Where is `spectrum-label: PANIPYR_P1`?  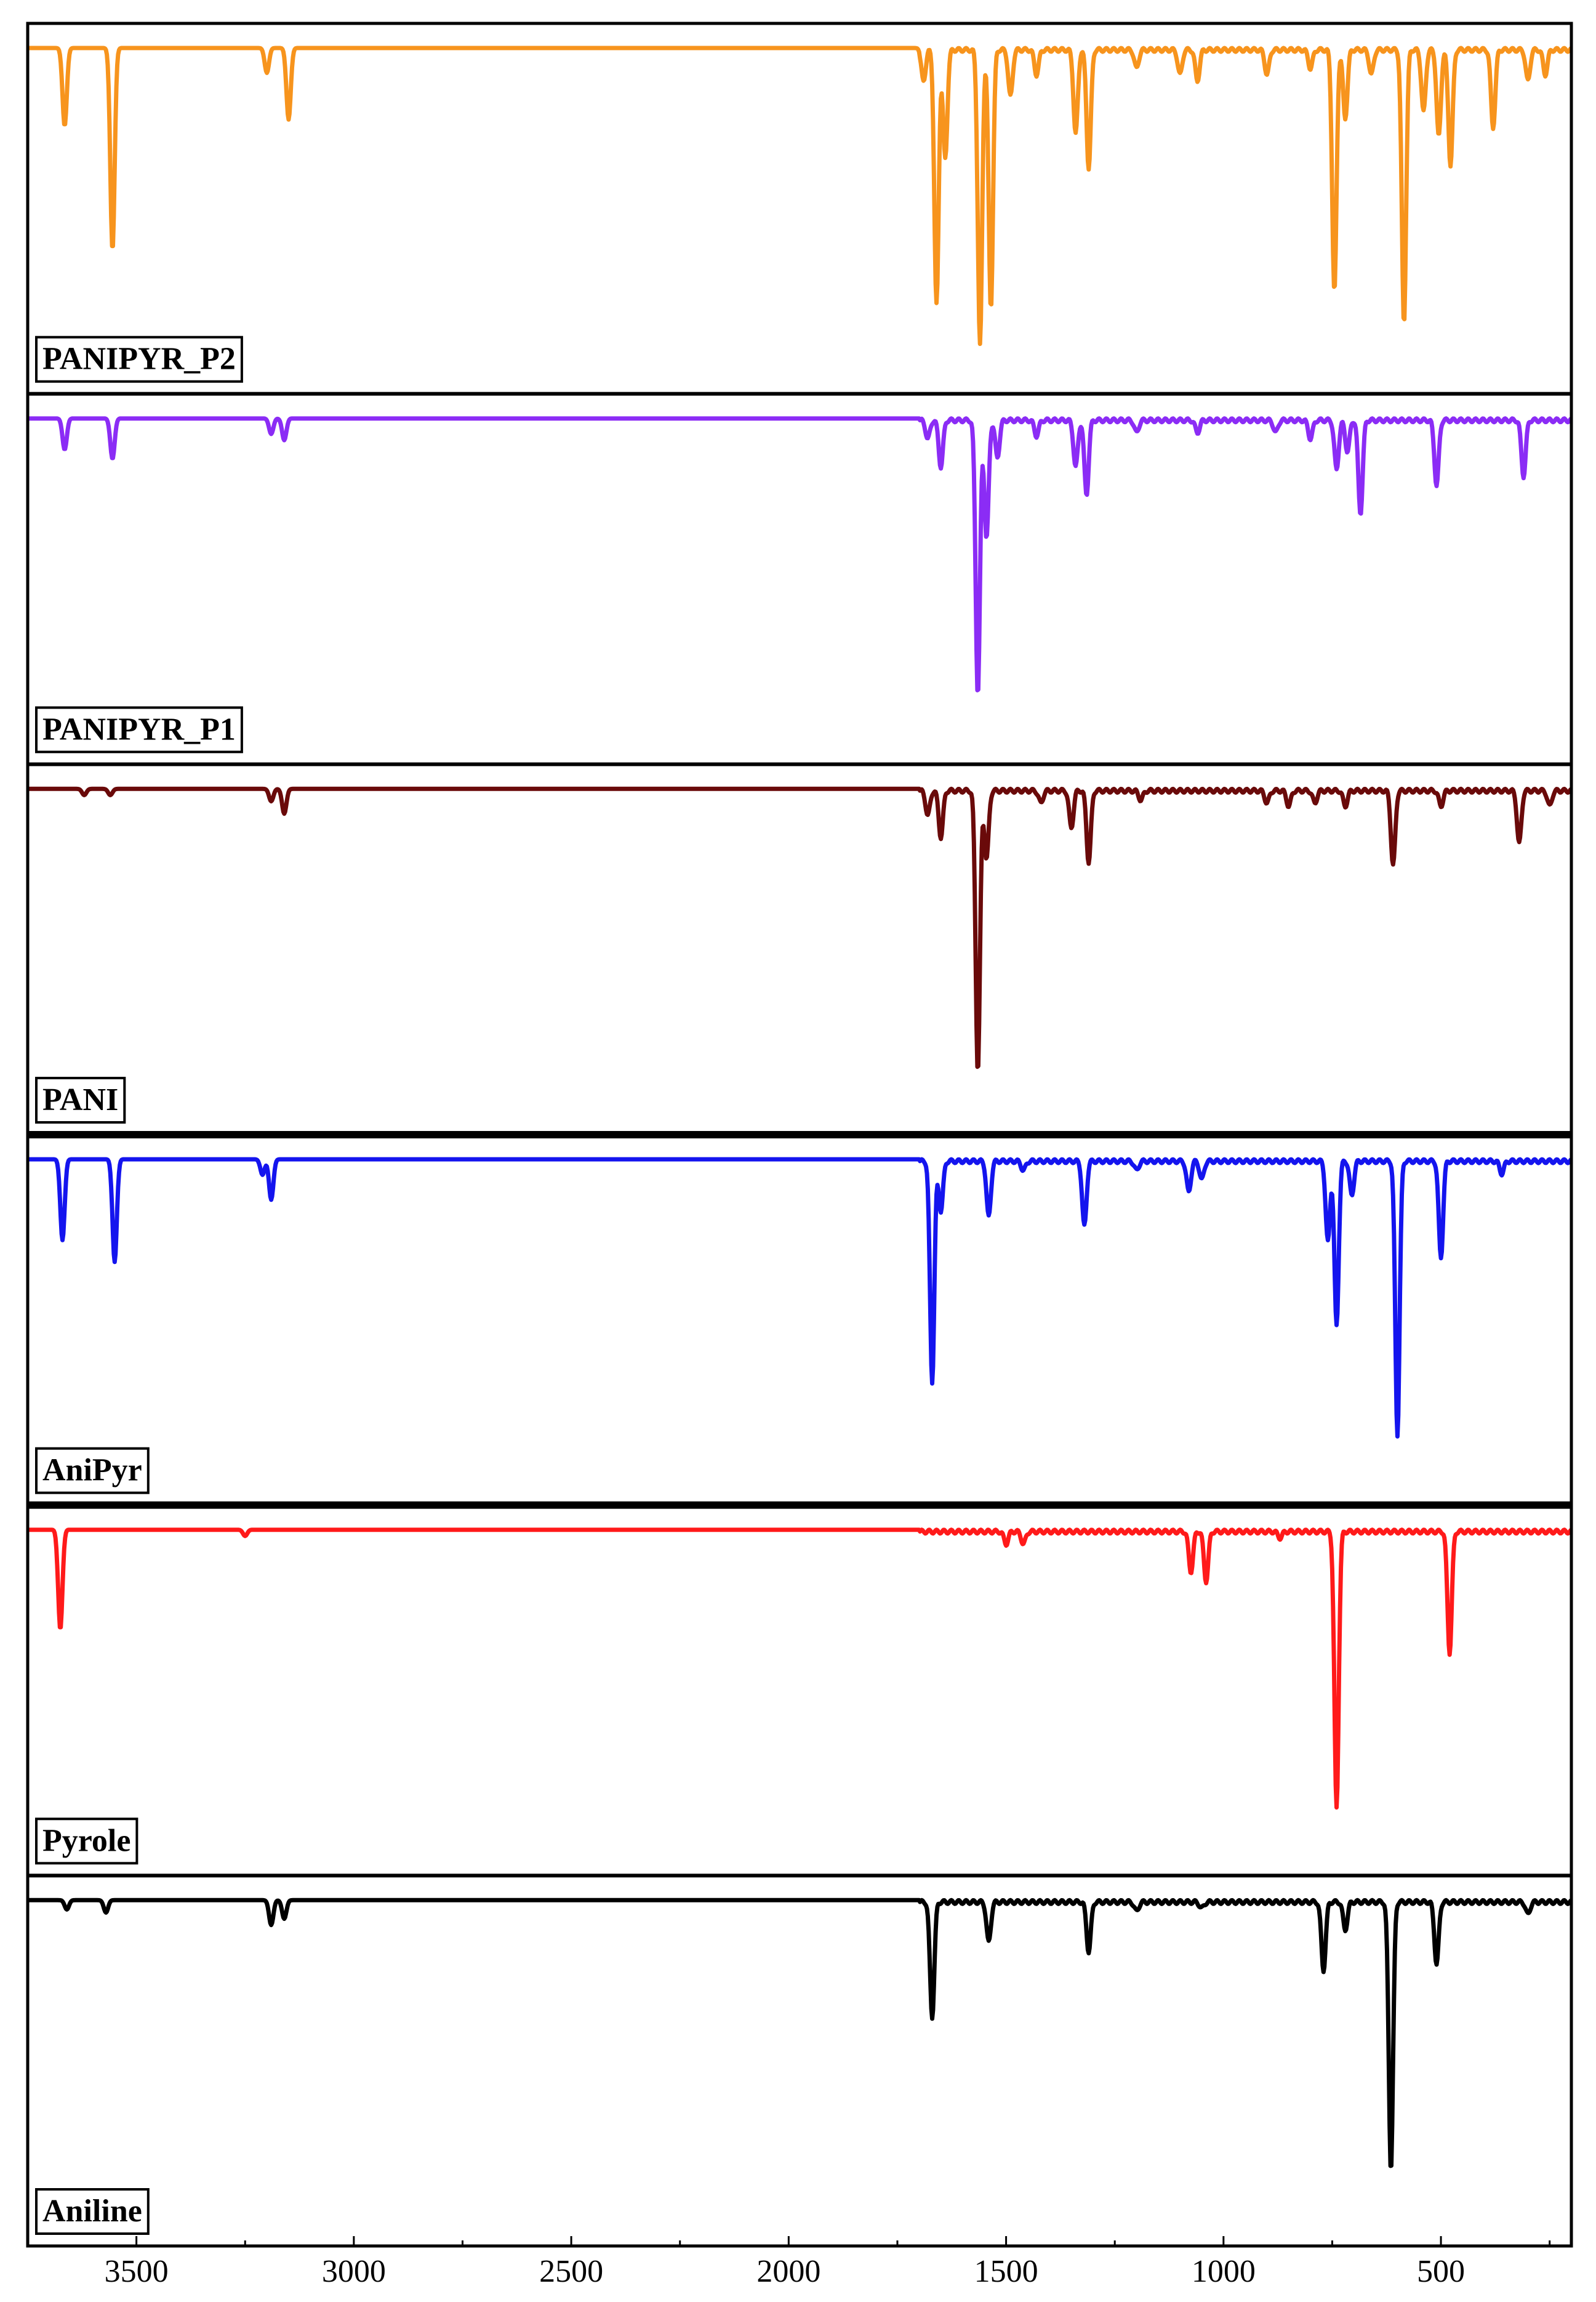
spectrum-label: PANIPYR_P1 is located at coordinates (139, 729).